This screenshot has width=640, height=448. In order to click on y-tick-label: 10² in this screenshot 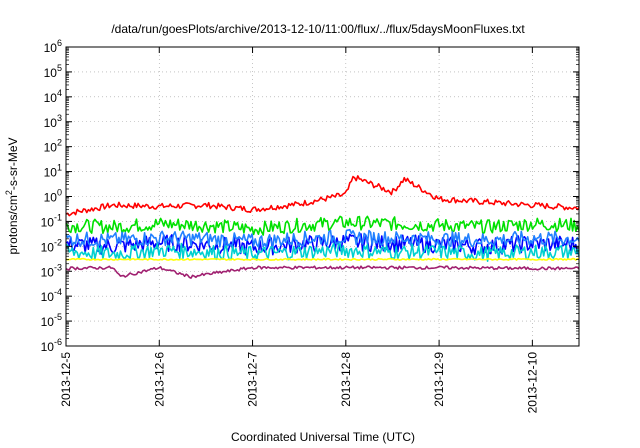, I will do `click(53, 146)`.